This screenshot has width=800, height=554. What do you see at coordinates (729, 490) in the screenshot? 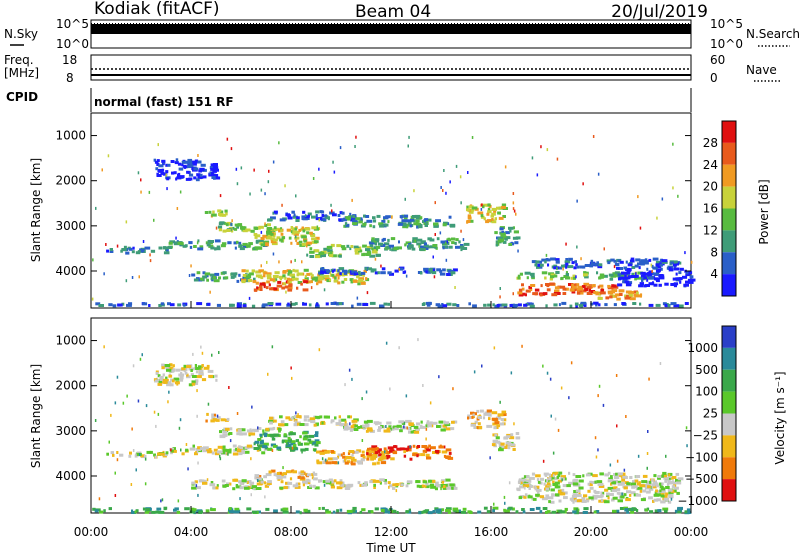
I see `colorbar-swatch` at bounding box center [729, 490].